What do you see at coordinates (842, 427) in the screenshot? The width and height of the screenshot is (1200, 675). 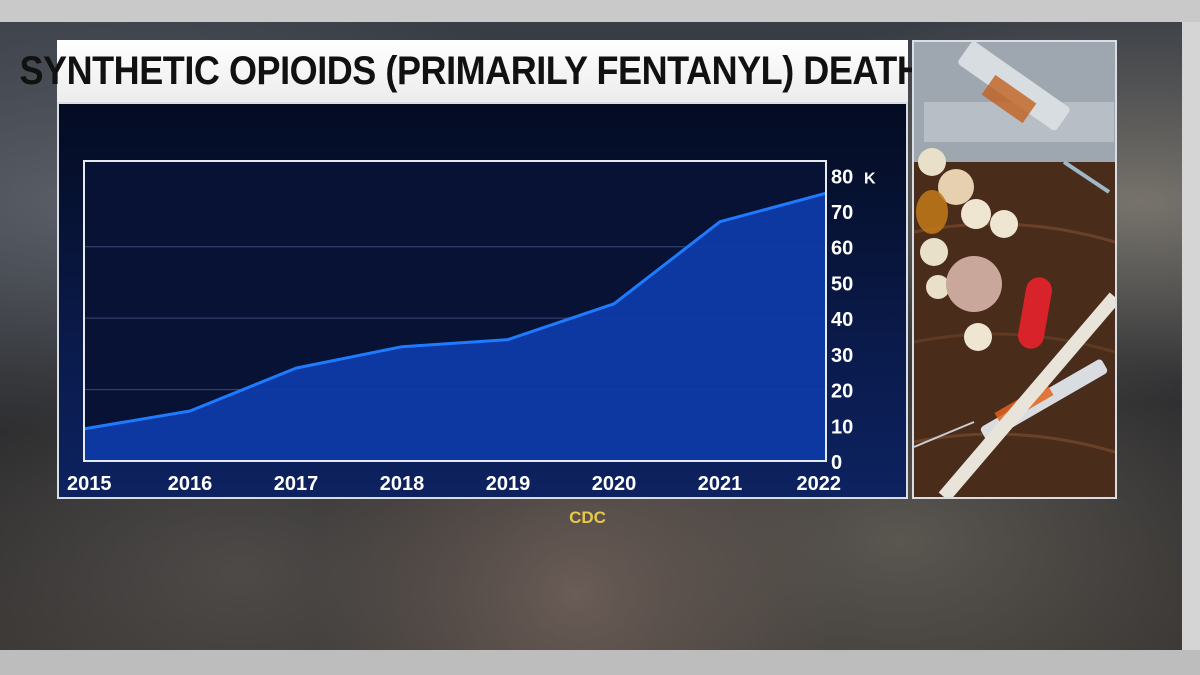 I see `y-tick-label: 10` at bounding box center [842, 427].